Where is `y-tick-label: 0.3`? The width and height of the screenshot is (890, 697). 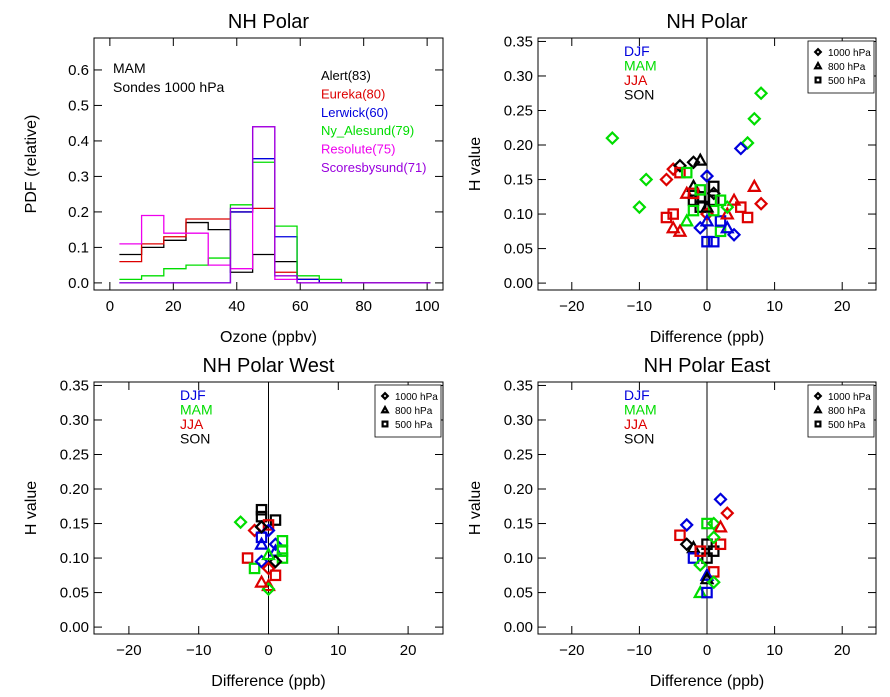 y-tick-label: 0.3 is located at coordinates (78, 176).